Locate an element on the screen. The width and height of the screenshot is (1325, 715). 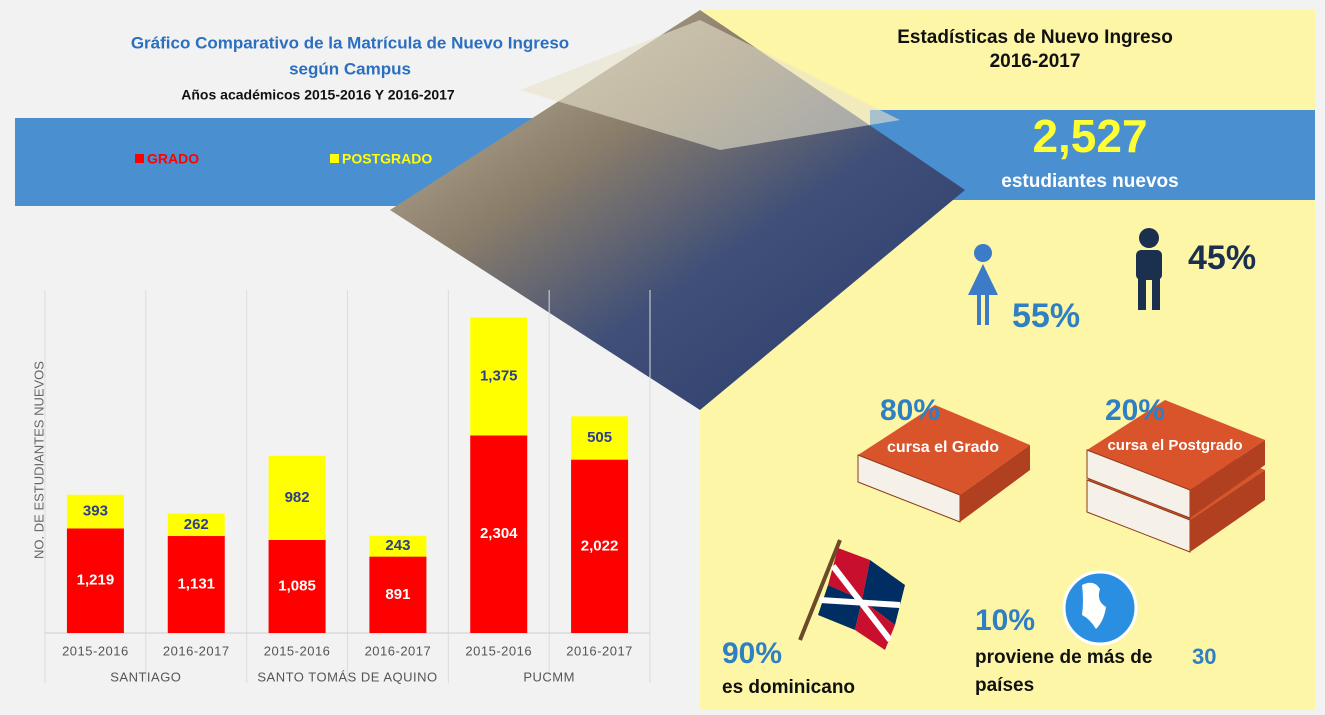
group-label: PUCMM is located at coordinates (549, 676).